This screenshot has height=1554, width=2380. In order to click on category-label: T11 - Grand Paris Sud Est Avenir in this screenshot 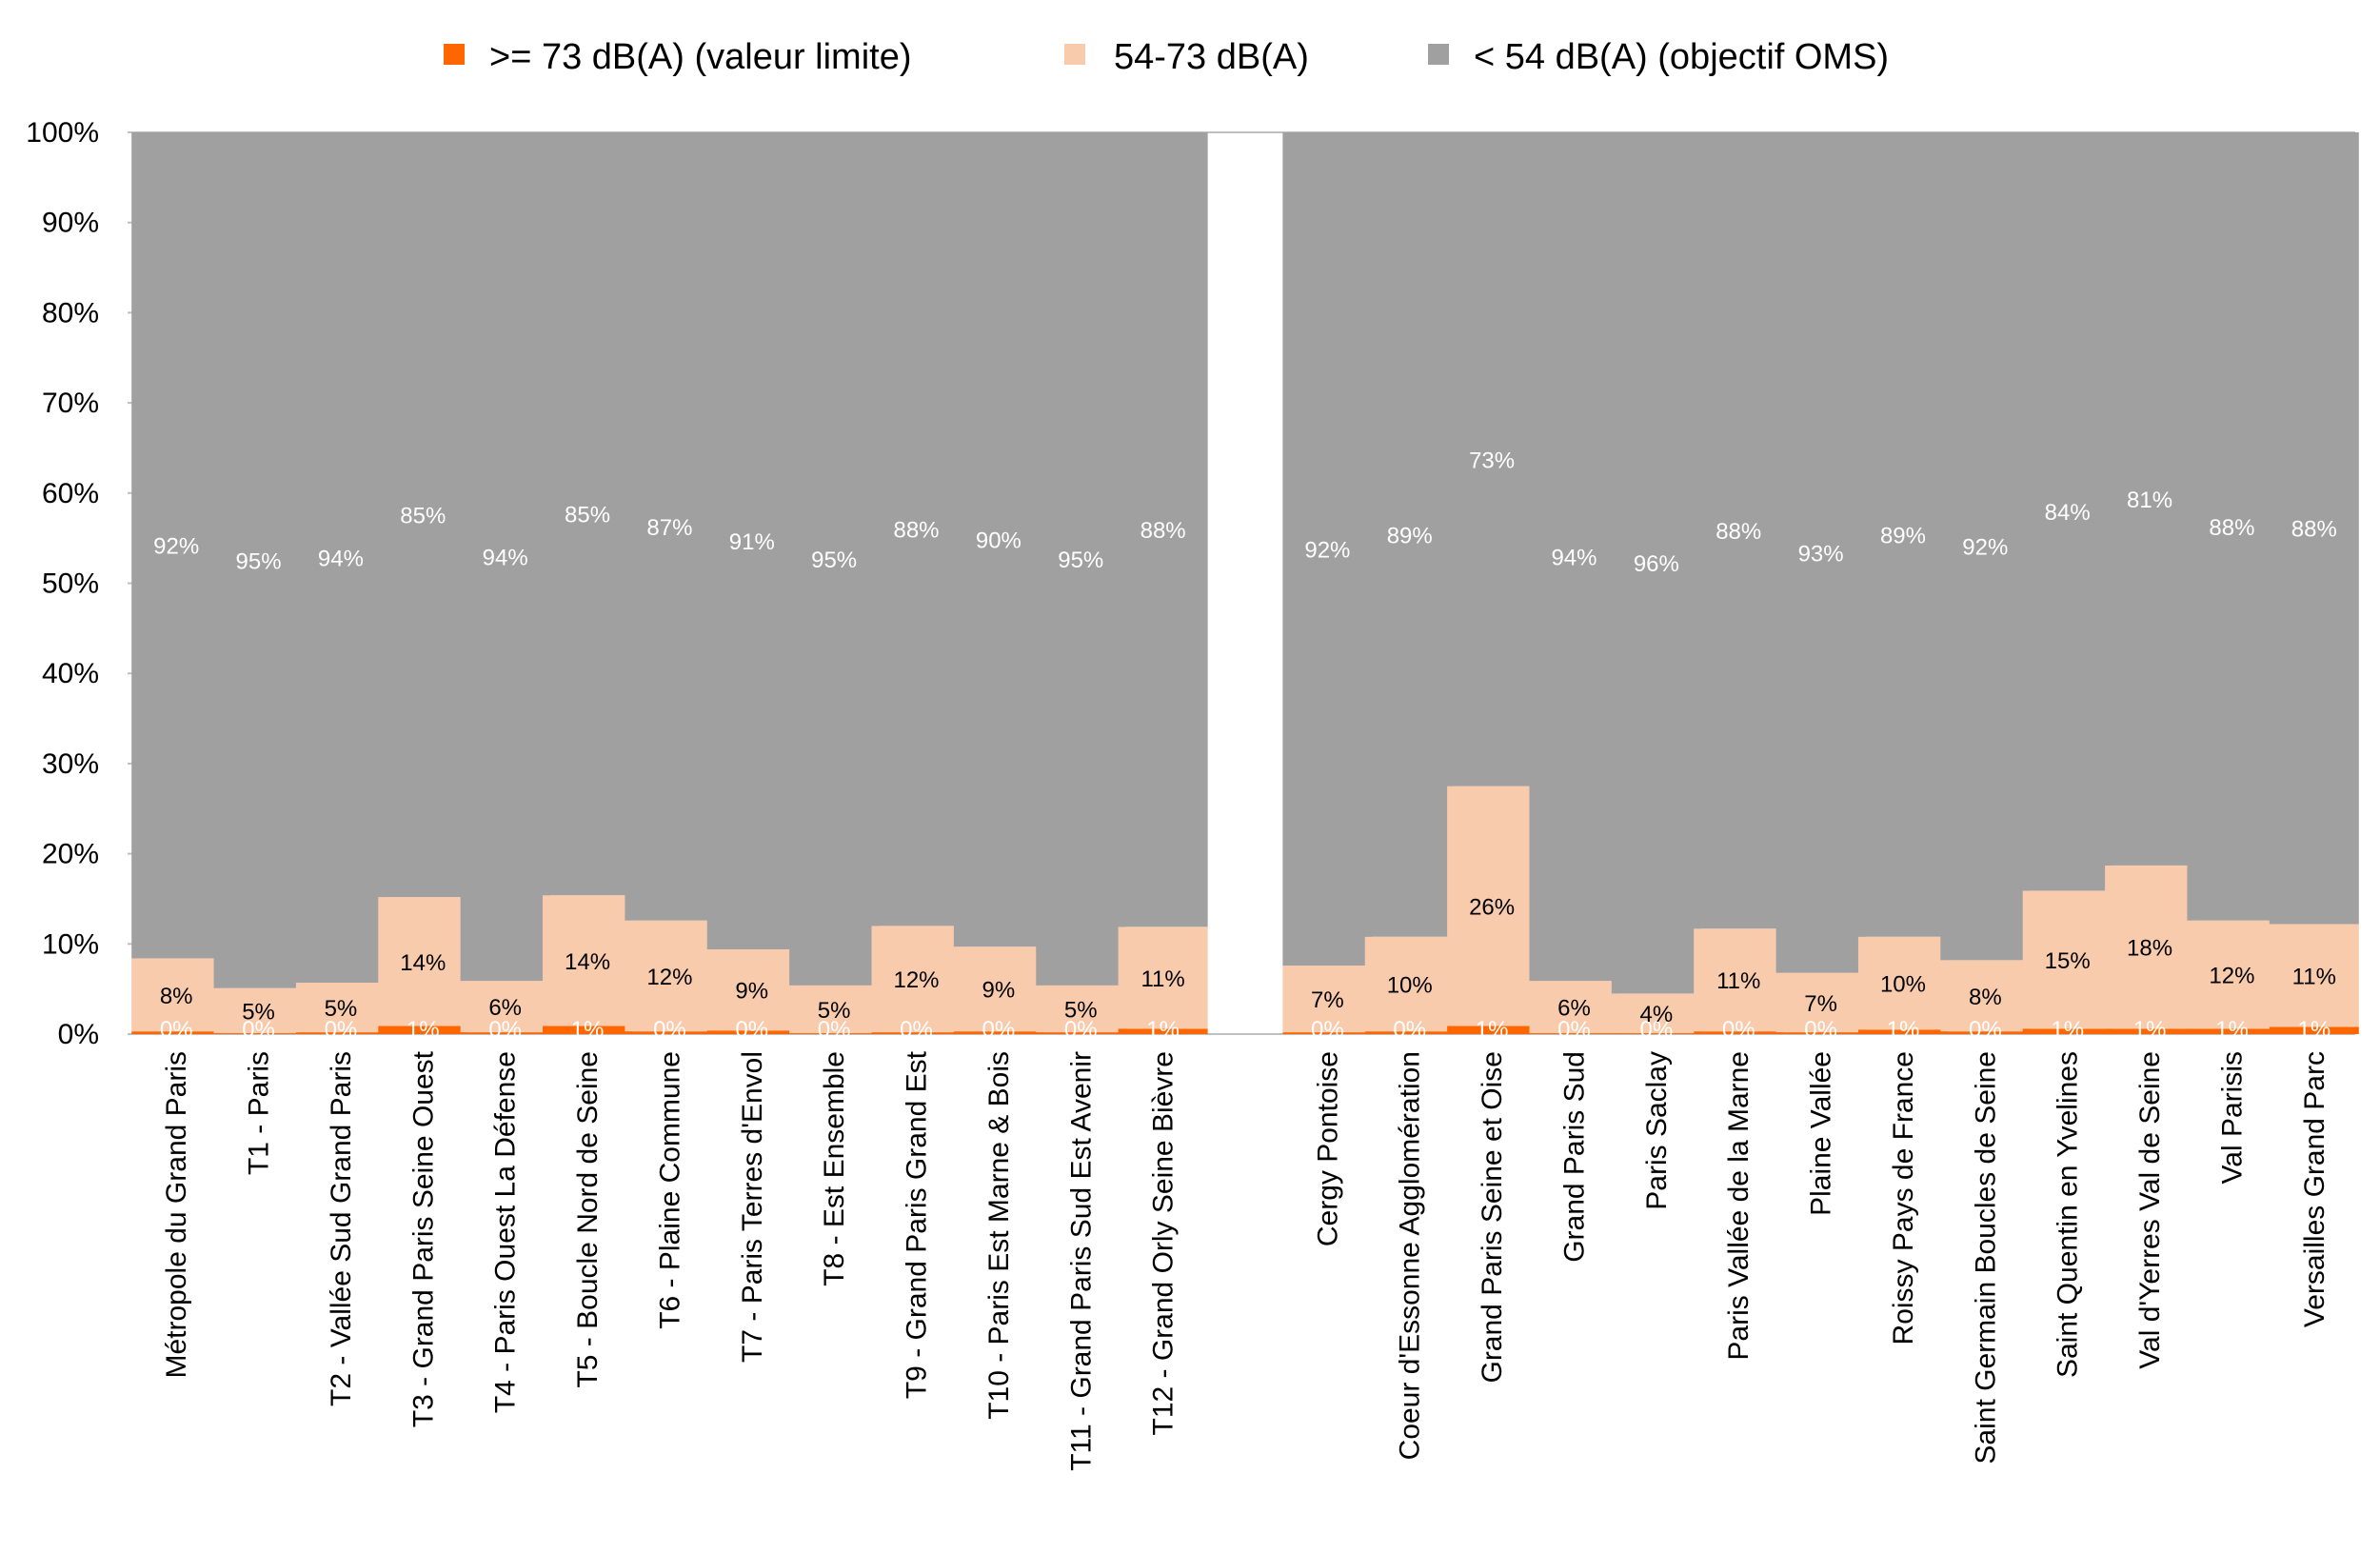, I will do `click(1081, 1261)`.